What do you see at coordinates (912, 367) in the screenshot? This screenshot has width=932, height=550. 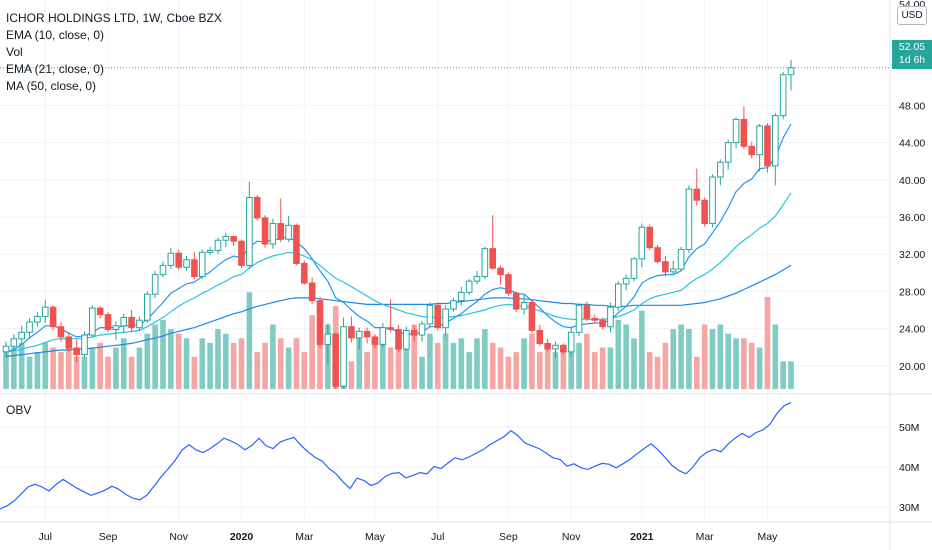 I see `price-tick-label: 20.00` at bounding box center [912, 367].